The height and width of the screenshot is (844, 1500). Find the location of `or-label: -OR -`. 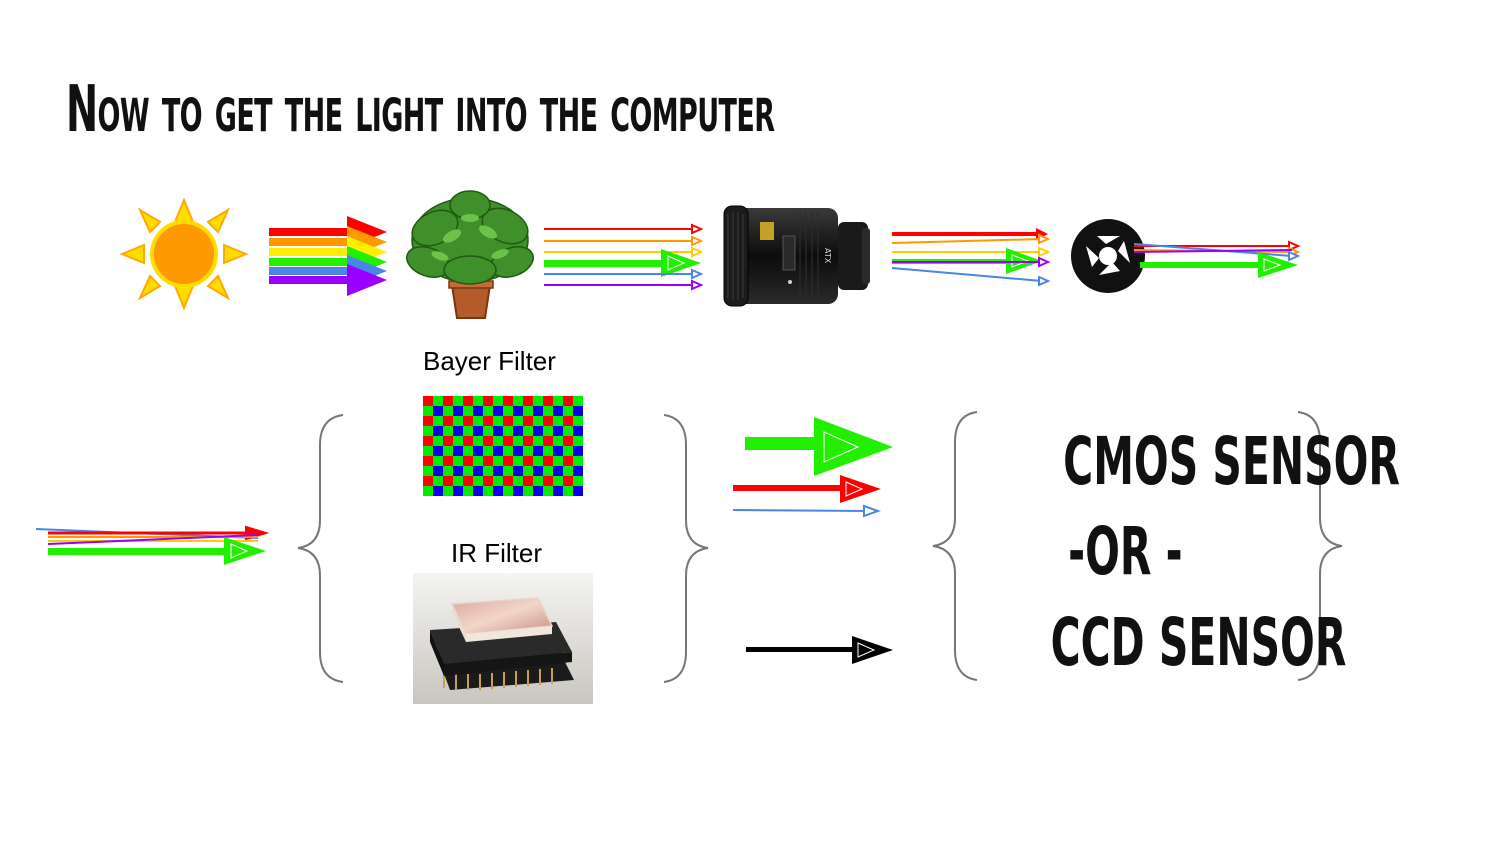

or-label: -OR - is located at coordinates (1125, 551).